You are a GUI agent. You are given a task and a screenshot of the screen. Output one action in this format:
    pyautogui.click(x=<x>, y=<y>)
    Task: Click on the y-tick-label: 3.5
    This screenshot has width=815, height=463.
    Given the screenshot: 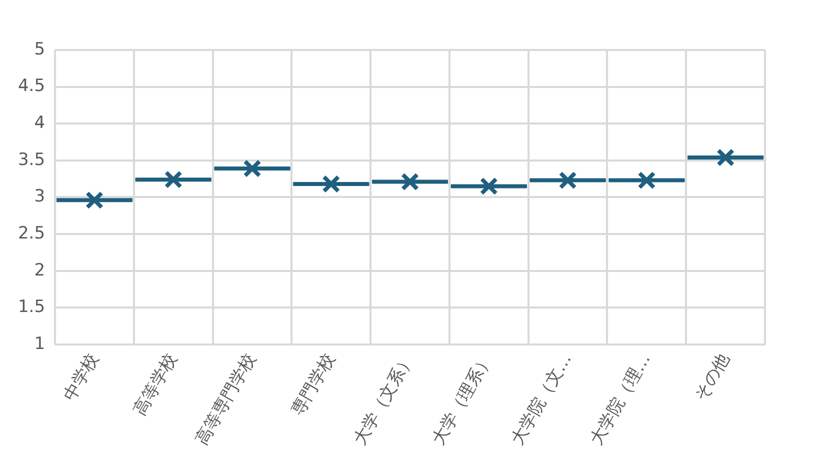 What is the action you would take?
    pyautogui.click(x=32, y=160)
    